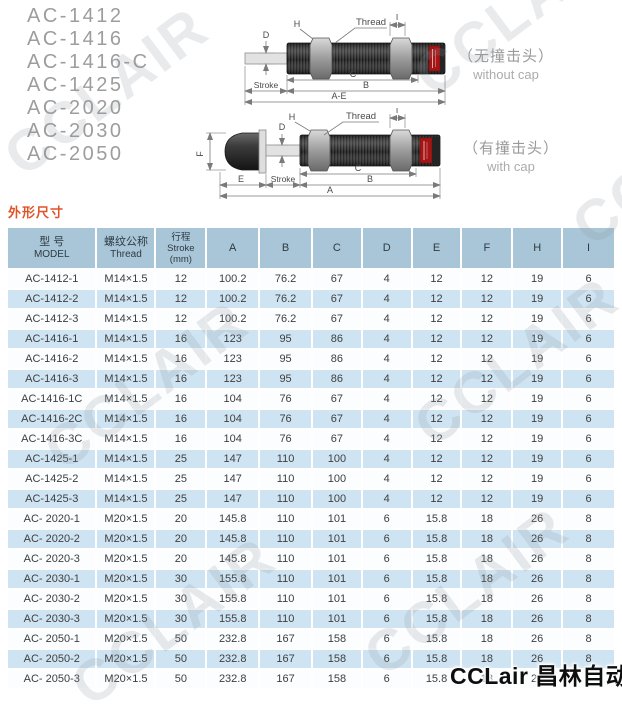 This screenshot has height=720, width=622. What do you see at coordinates (125, 241) in the screenshot?
I see `col-header-thread-zh: 螺纹公称` at bounding box center [125, 241].